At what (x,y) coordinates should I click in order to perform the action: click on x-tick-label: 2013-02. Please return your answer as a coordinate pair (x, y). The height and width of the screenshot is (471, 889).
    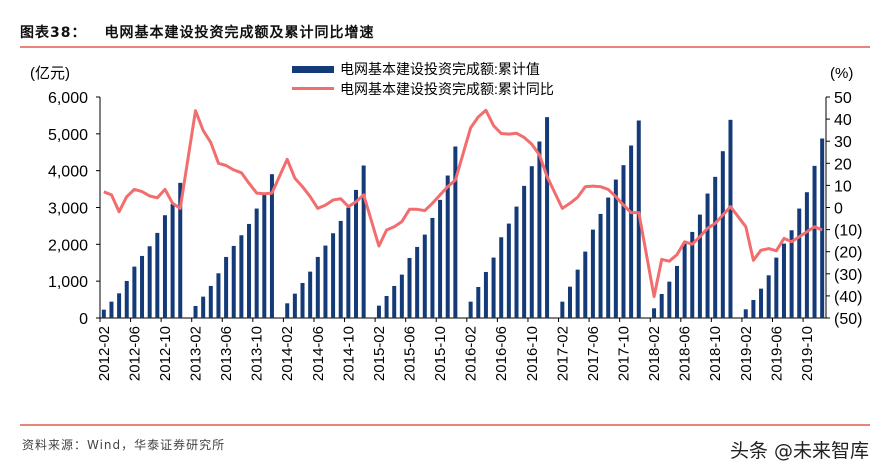
    Looking at the image, I should click on (196, 353).